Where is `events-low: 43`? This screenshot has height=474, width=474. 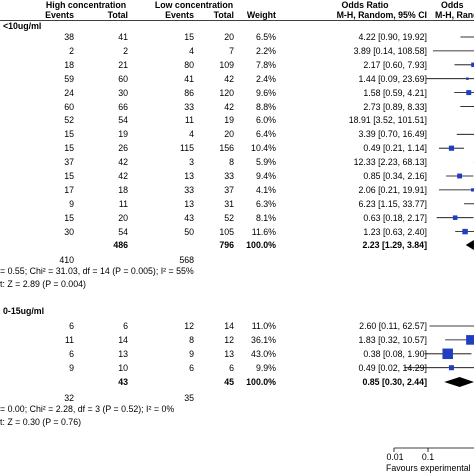
events-low: 43 is located at coordinates (189, 217).